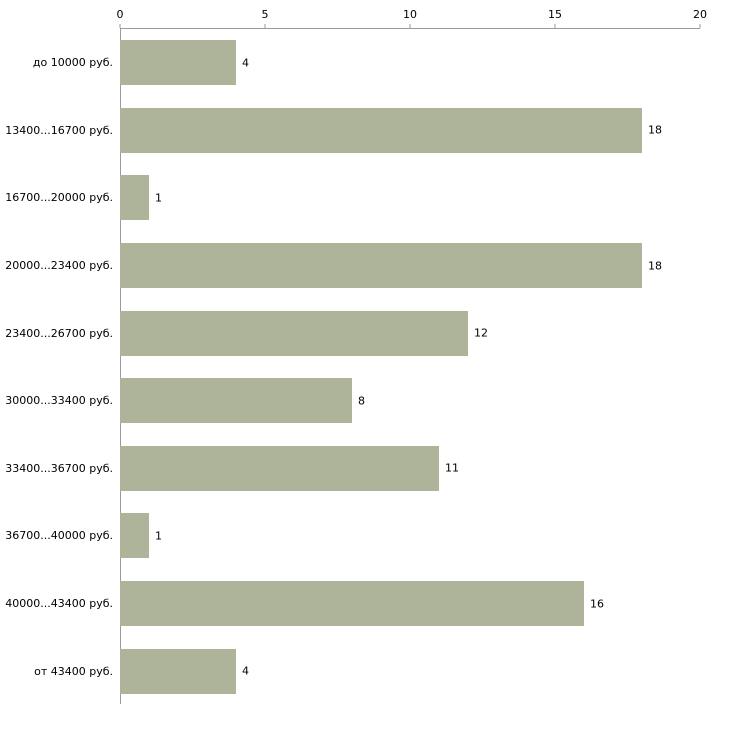 The image size is (730, 730). What do you see at coordinates (59, 333) in the screenshot?
I see `category-label: 23400...26700 руб.` at bounding box center [59, 333].